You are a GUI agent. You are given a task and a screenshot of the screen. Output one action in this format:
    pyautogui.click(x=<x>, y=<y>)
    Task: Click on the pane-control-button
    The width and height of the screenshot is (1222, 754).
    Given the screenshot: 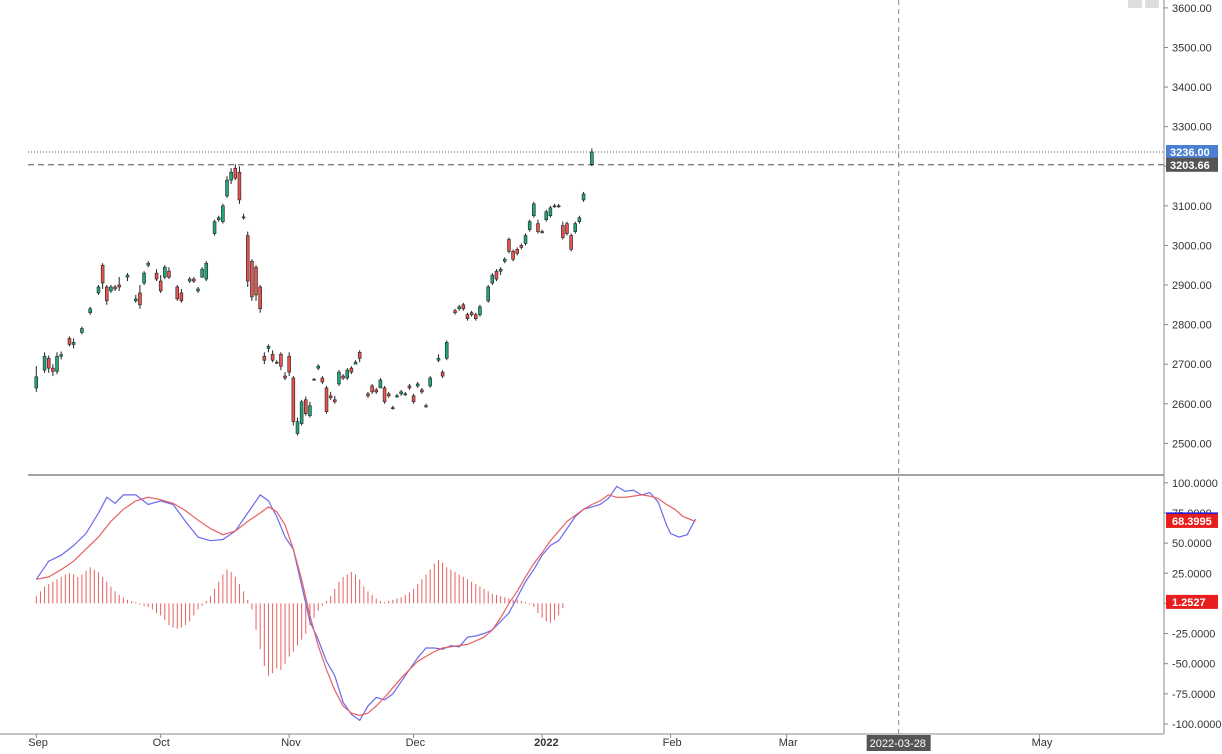 What is the action you would take?
    pyautogui.click(x=1152, y=4)
    